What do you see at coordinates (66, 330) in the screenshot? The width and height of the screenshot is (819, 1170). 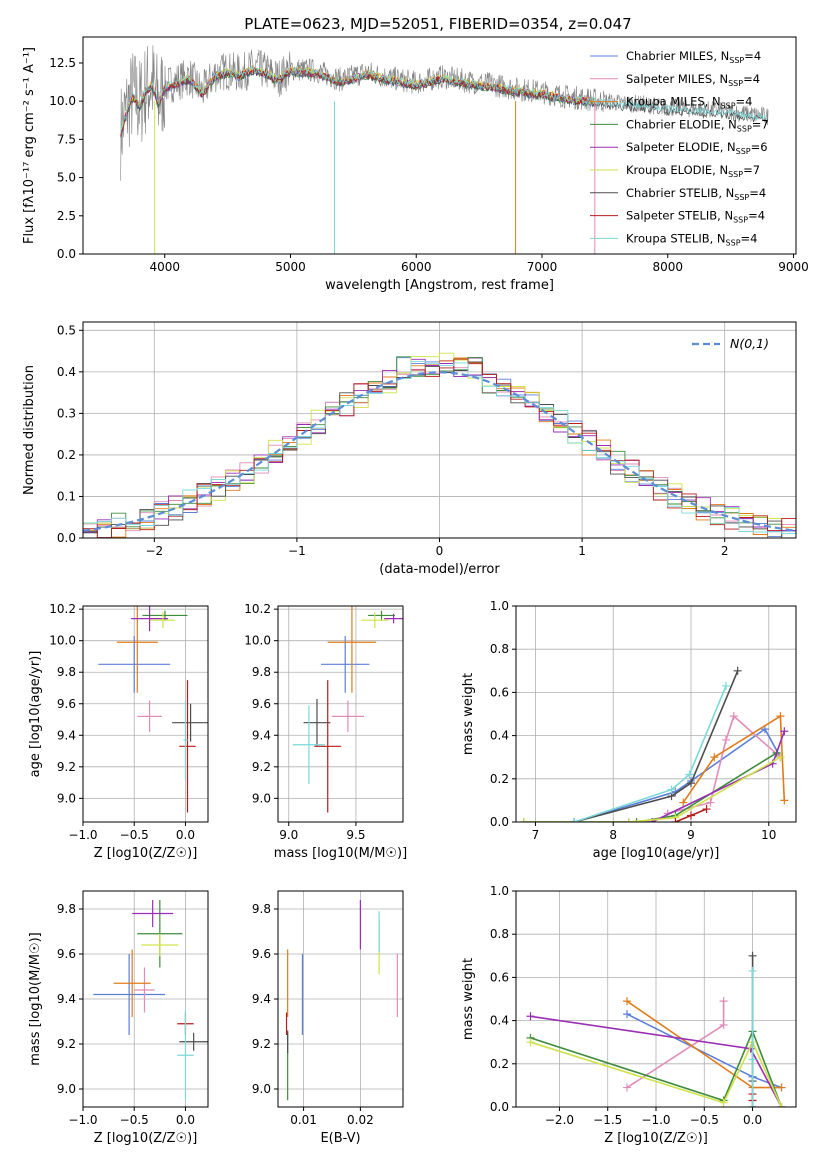 I see `y-tick-label: 0.5` at bounding box center [66, 330].